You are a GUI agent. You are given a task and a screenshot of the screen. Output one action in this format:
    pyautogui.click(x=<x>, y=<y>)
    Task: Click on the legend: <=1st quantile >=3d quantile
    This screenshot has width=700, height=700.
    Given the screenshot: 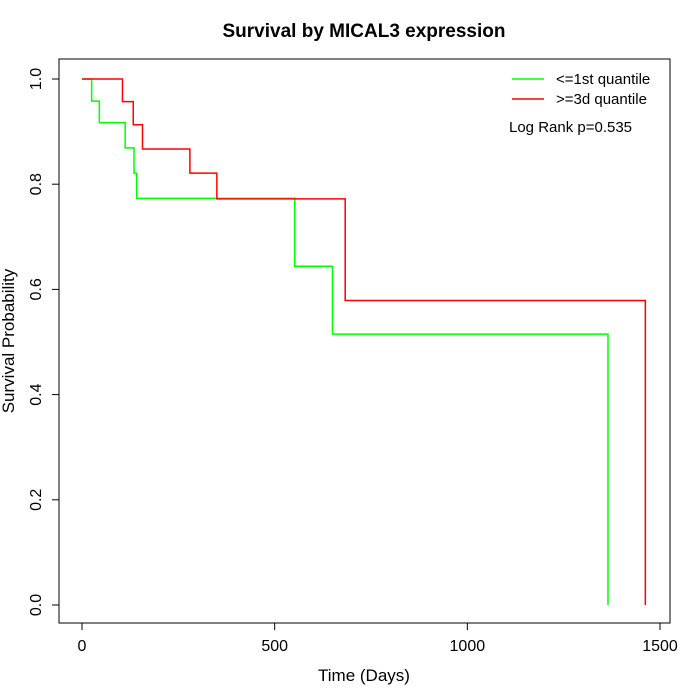 What is the action you would take?
    pyautogui.click(x=581, y=89)
    